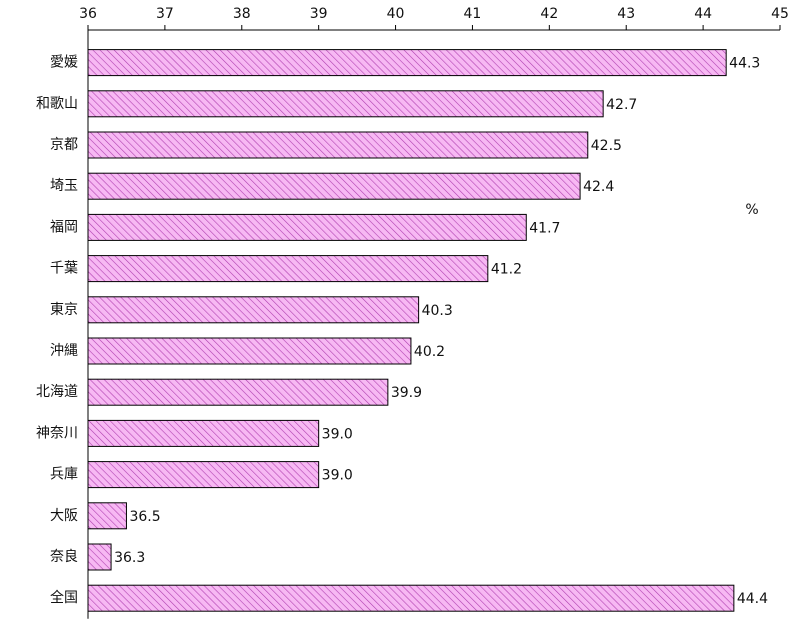  I want to click on value-label: 36.5, so click(144, 517).